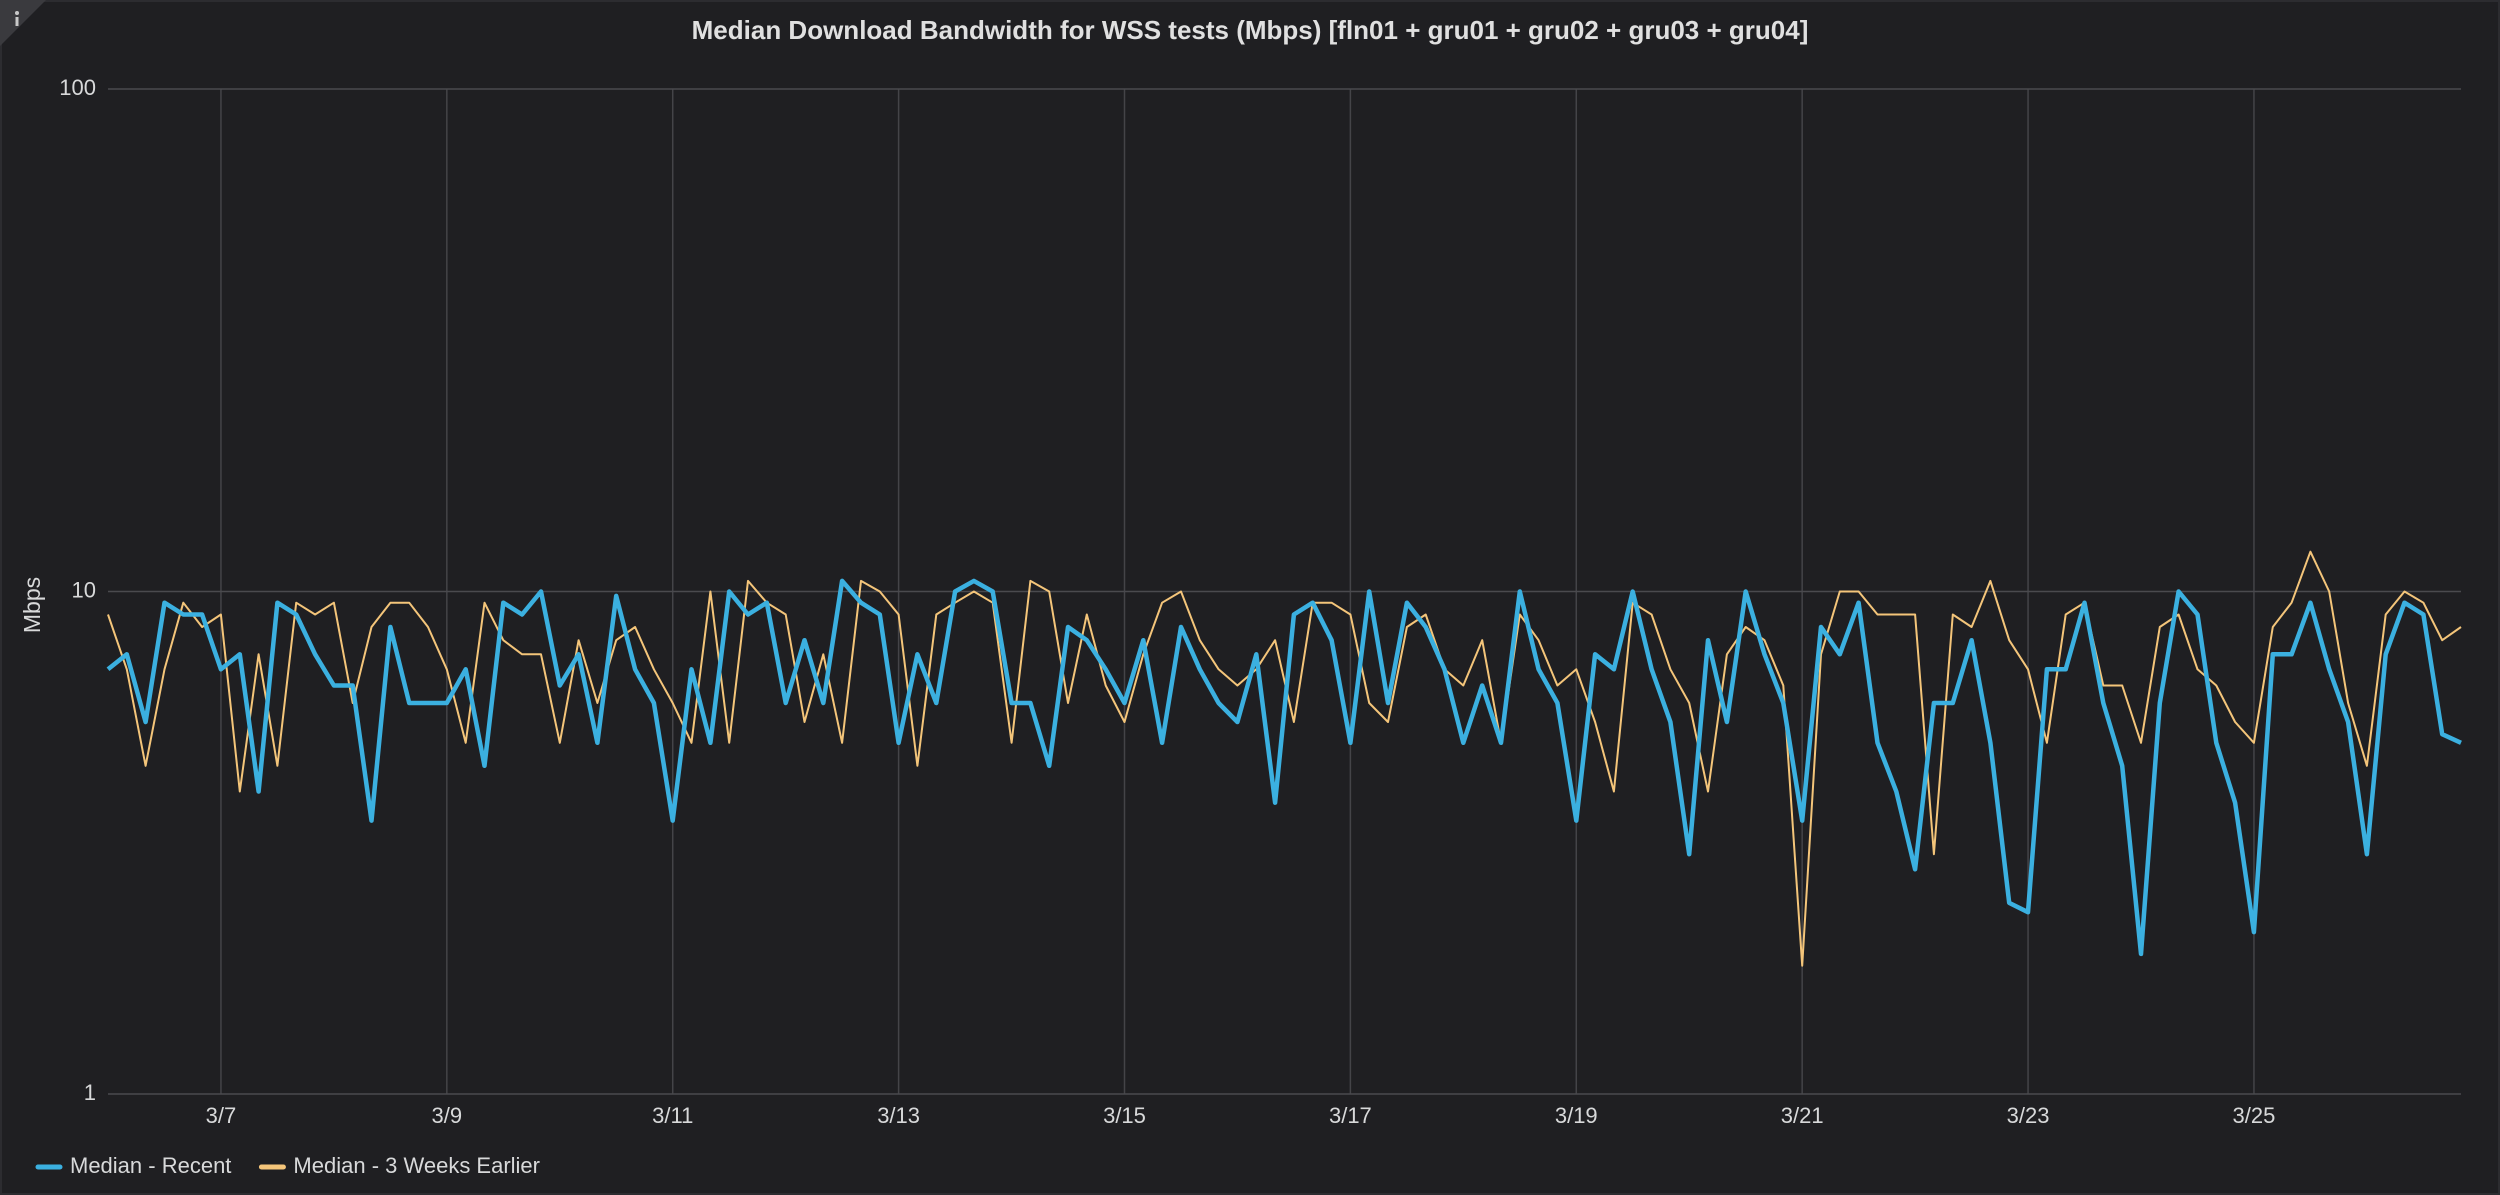 The height and width of the screenshot is (1195, 2500). Describe the element at coordinates (1802, 1115) in the screenshot. I see `x-tick-label: 3/21` at that location.